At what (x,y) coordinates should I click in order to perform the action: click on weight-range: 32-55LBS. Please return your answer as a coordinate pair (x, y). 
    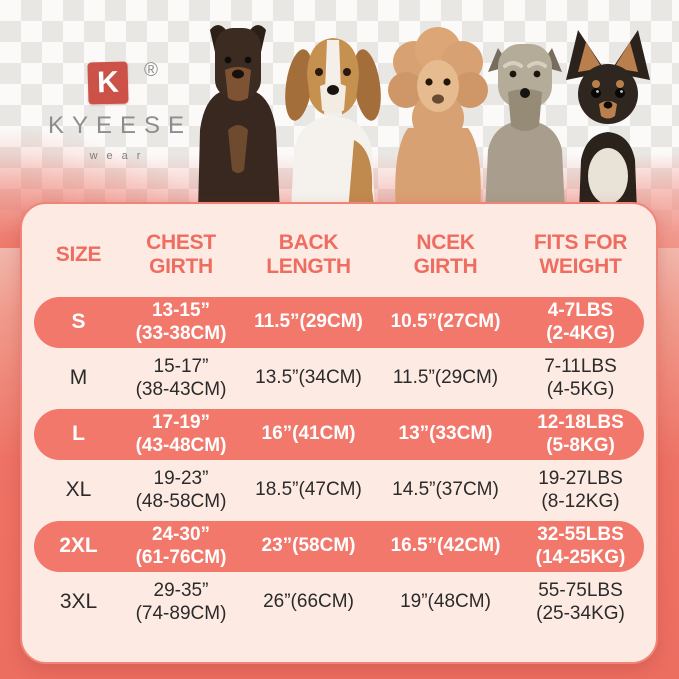
    Looking at the image, I should click on (580, 535).